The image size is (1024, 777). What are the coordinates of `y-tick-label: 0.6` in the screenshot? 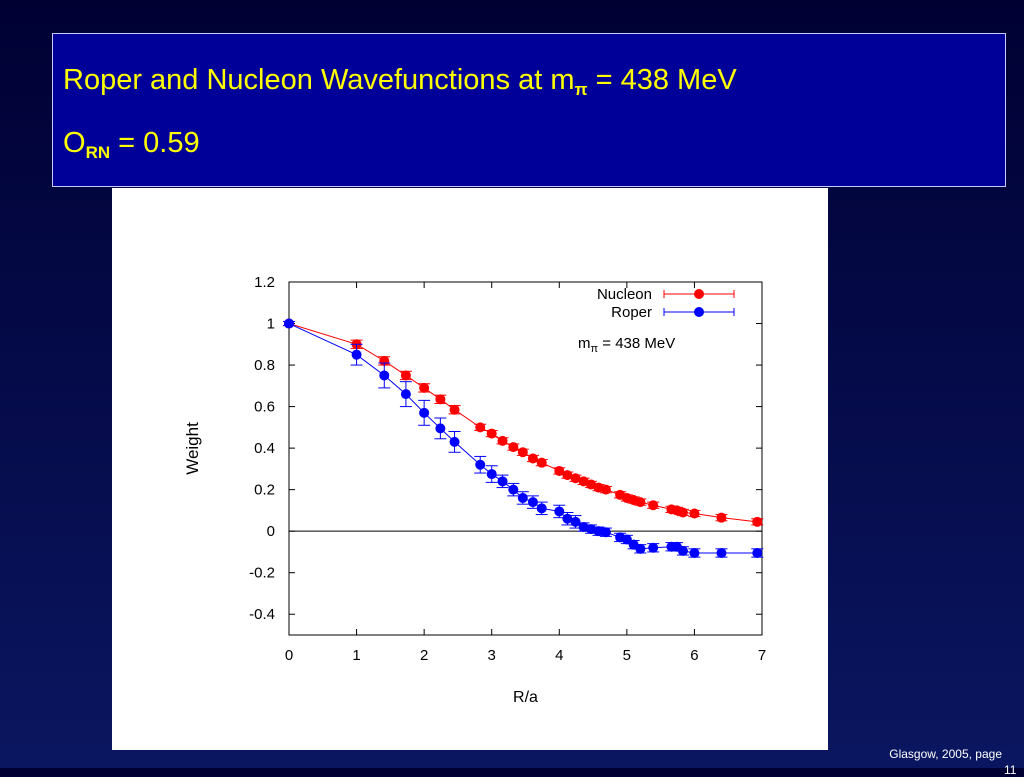 It's located at (264, 407).